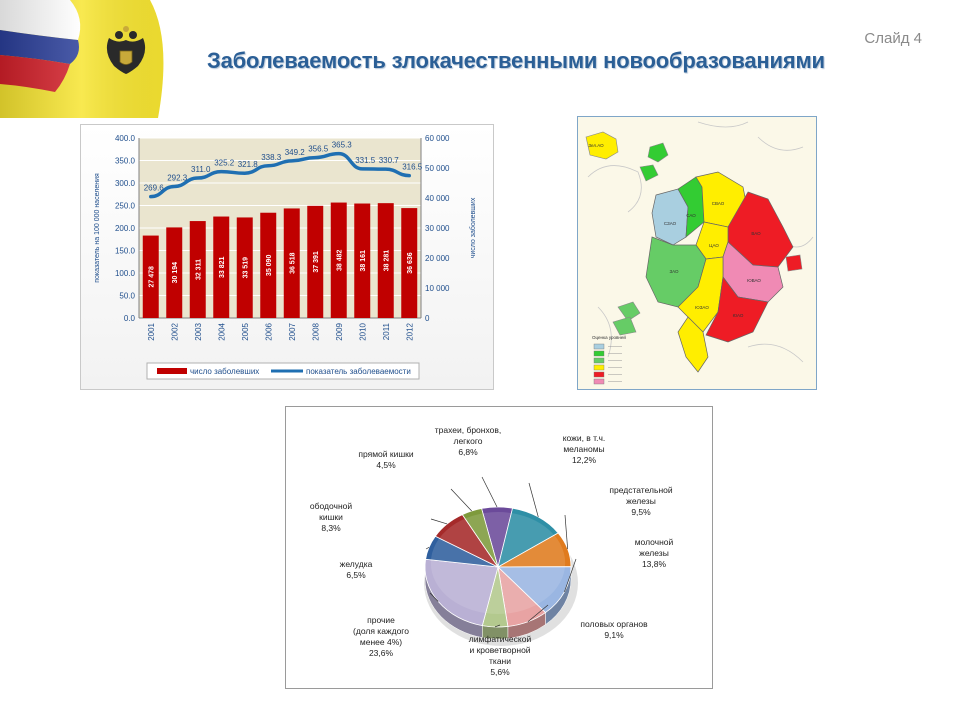  What do you see at coordinates (365, 160) in the screenshot?
I see `line-value-label: 331.5` at bounding box center [365, 160].